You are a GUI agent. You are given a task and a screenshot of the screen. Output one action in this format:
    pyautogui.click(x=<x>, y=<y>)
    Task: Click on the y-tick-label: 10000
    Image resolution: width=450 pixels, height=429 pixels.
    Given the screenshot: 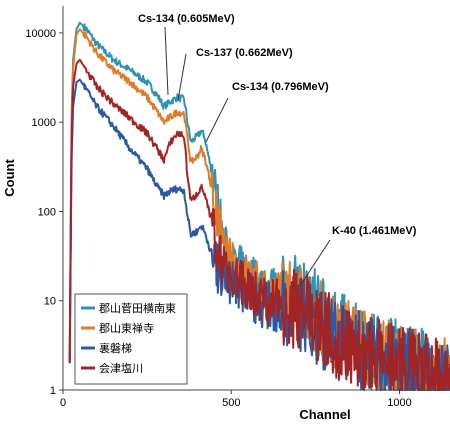 What is the action you would take?
    pyautogui.click(x=40, y=34)
    